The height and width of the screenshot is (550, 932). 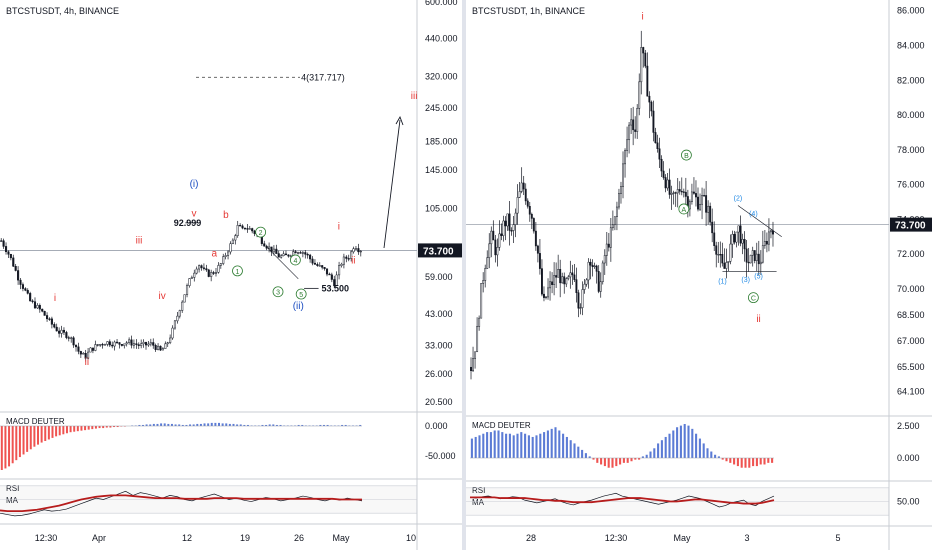 I want to click on macd-label: MACD DEUTER, so click(x=35, y=421).